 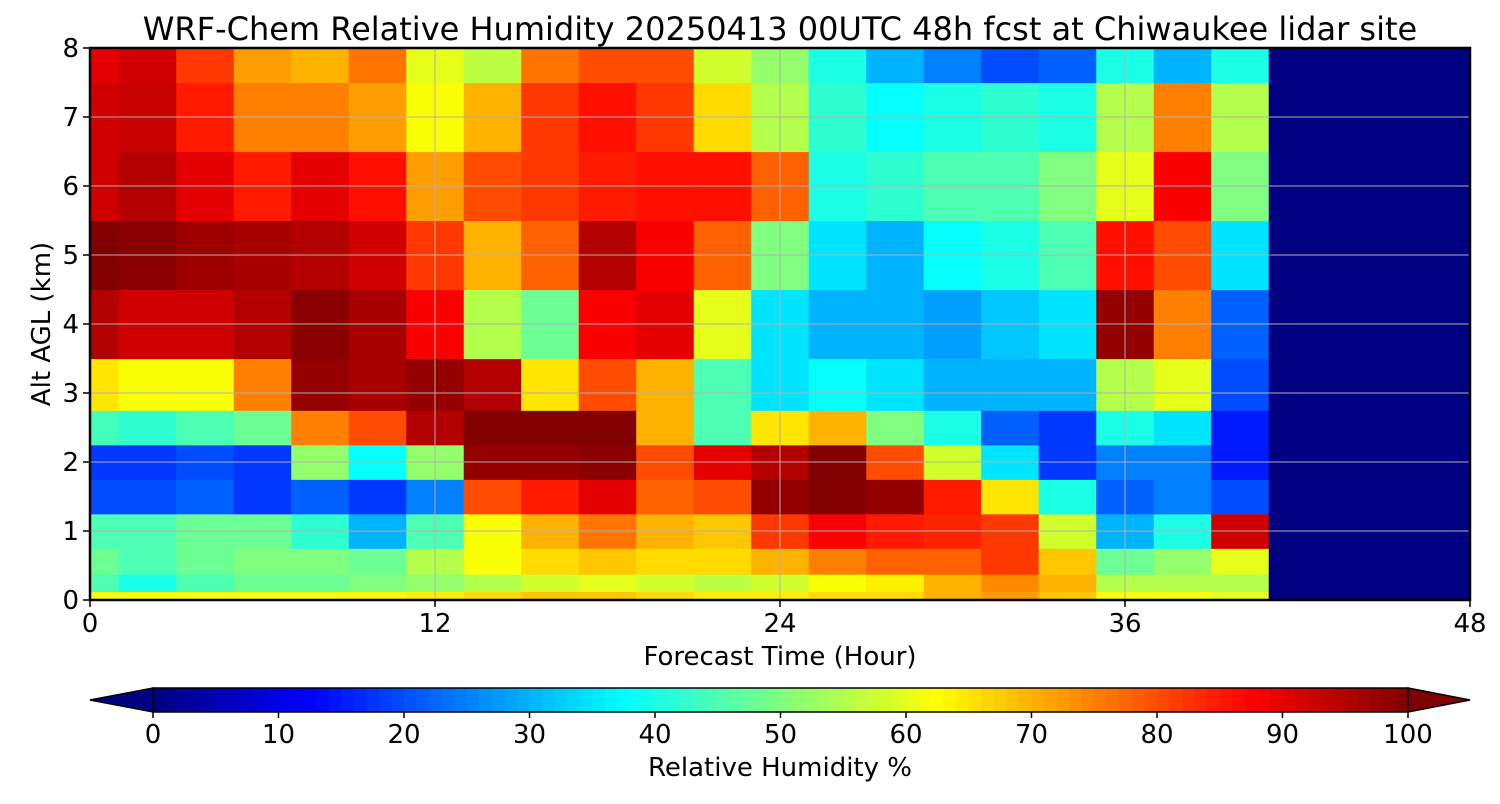 What do you see at coordinates (780, 768) in the screenshot?
I see `colorbar-label: Relative Humidity %` at bounding box center [780, 768].